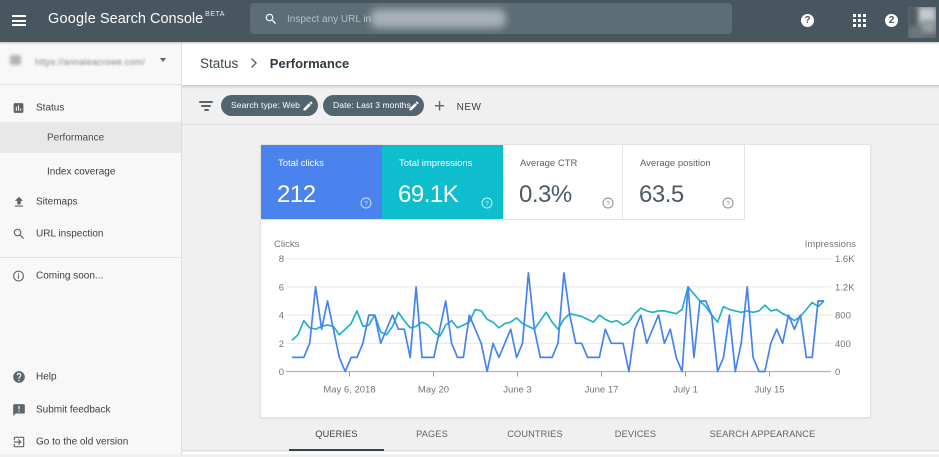 The width and height of the screenshot is (939, 457). I want to click on svg-text: 800, so click(843, 316).